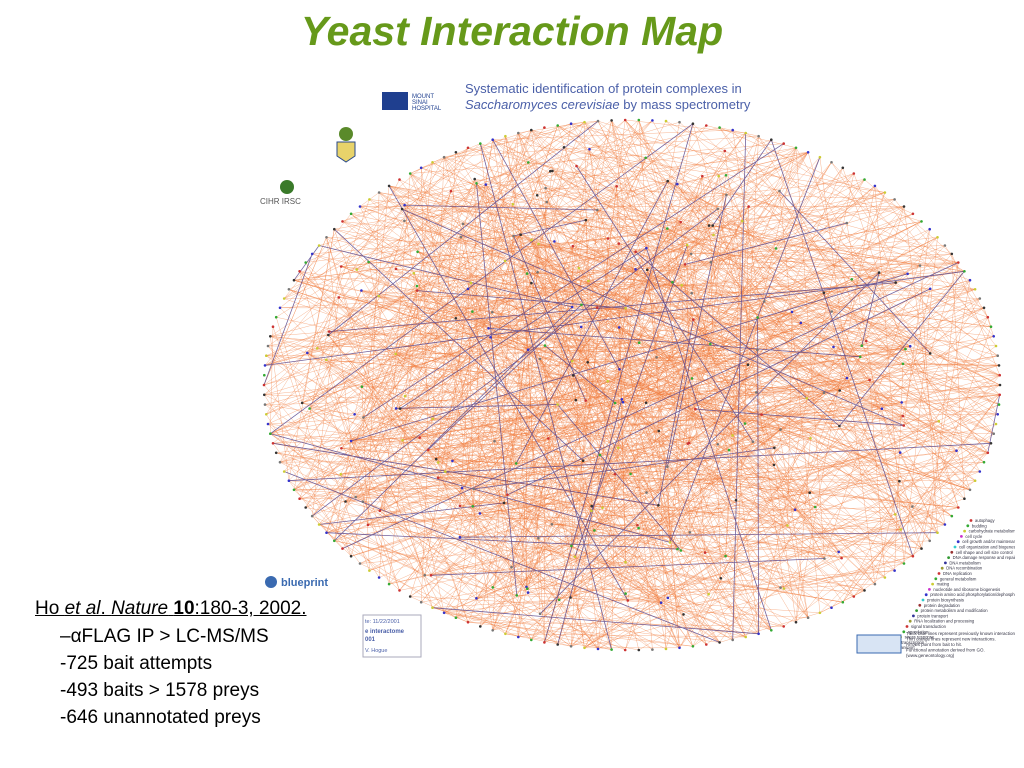  What do you see at coordinates (392, 636) in the screenshot?
I see `stamp-box` at bounding box center [392, 636].